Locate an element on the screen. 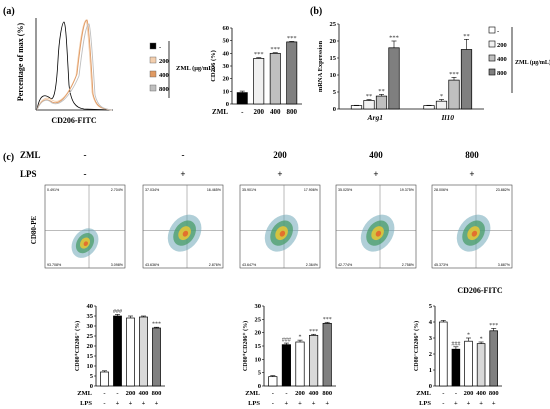  significance-3: *** is located at coordinates (313, 332).